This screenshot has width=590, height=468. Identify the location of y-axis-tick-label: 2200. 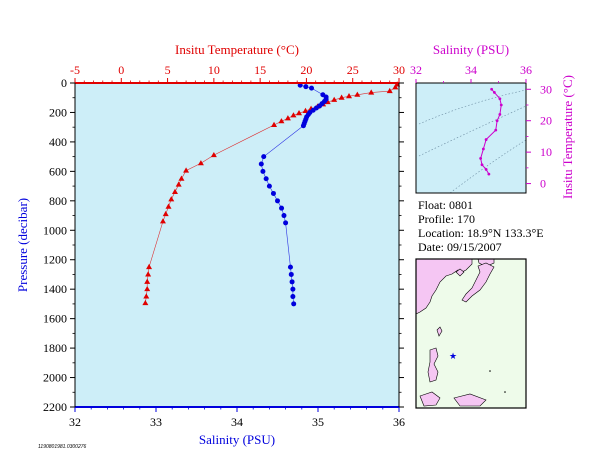
(55, 407).